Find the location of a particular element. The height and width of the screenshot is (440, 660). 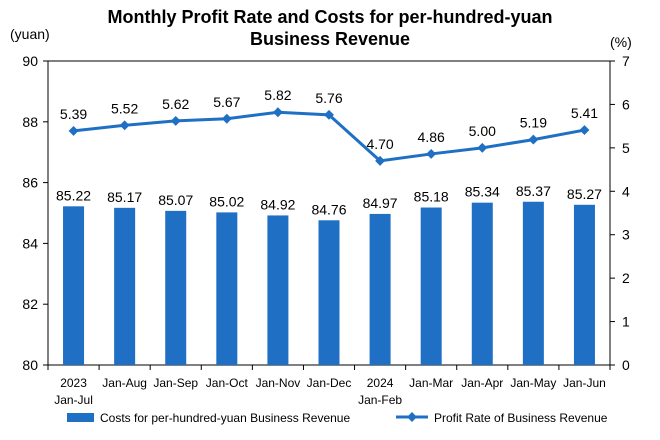

x-axis-tick-label: Jan-Oct is located at coordinates (227, 383).